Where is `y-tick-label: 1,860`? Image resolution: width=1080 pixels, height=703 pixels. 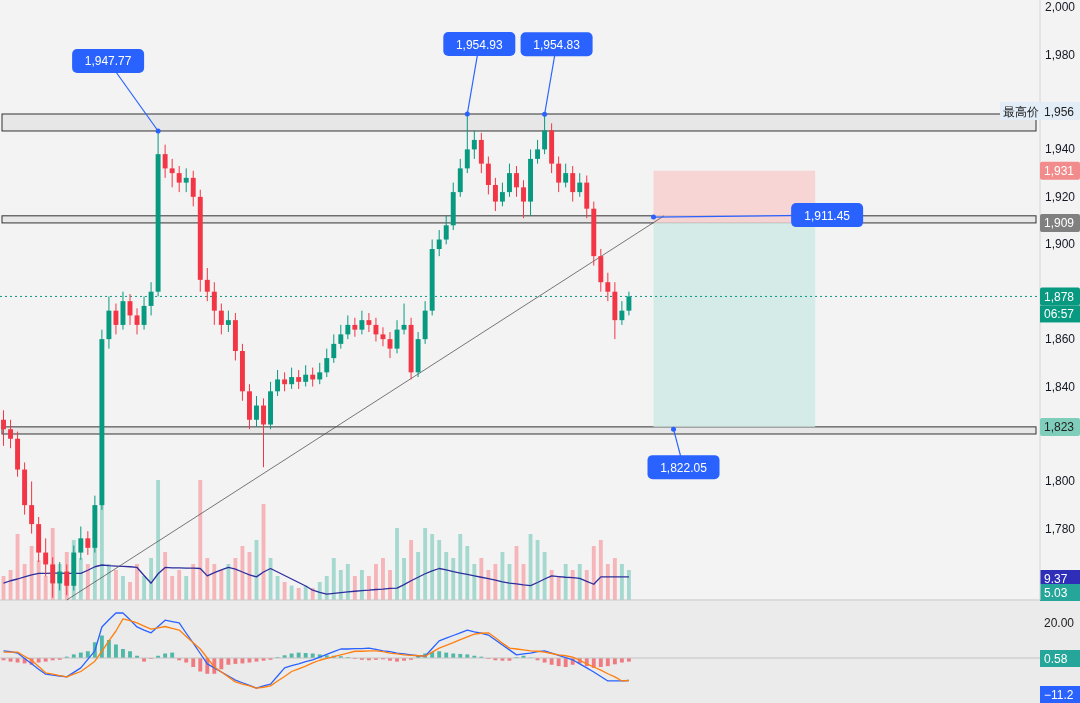 y-tick-label: 1,860 is located at coordinates (1060, 339).